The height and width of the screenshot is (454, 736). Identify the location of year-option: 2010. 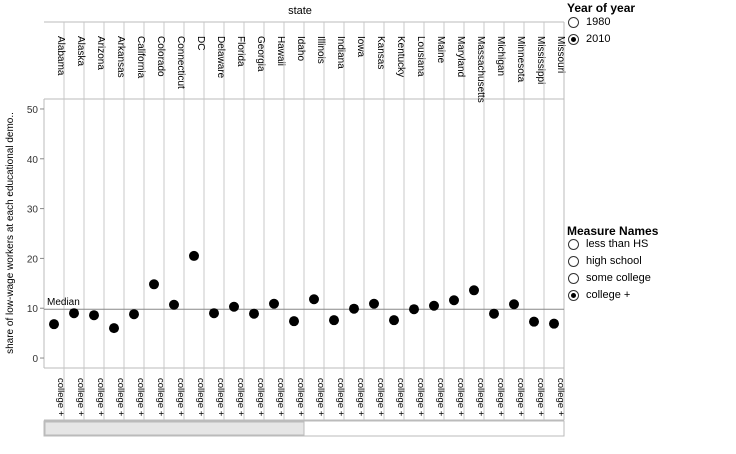
(589, 39).